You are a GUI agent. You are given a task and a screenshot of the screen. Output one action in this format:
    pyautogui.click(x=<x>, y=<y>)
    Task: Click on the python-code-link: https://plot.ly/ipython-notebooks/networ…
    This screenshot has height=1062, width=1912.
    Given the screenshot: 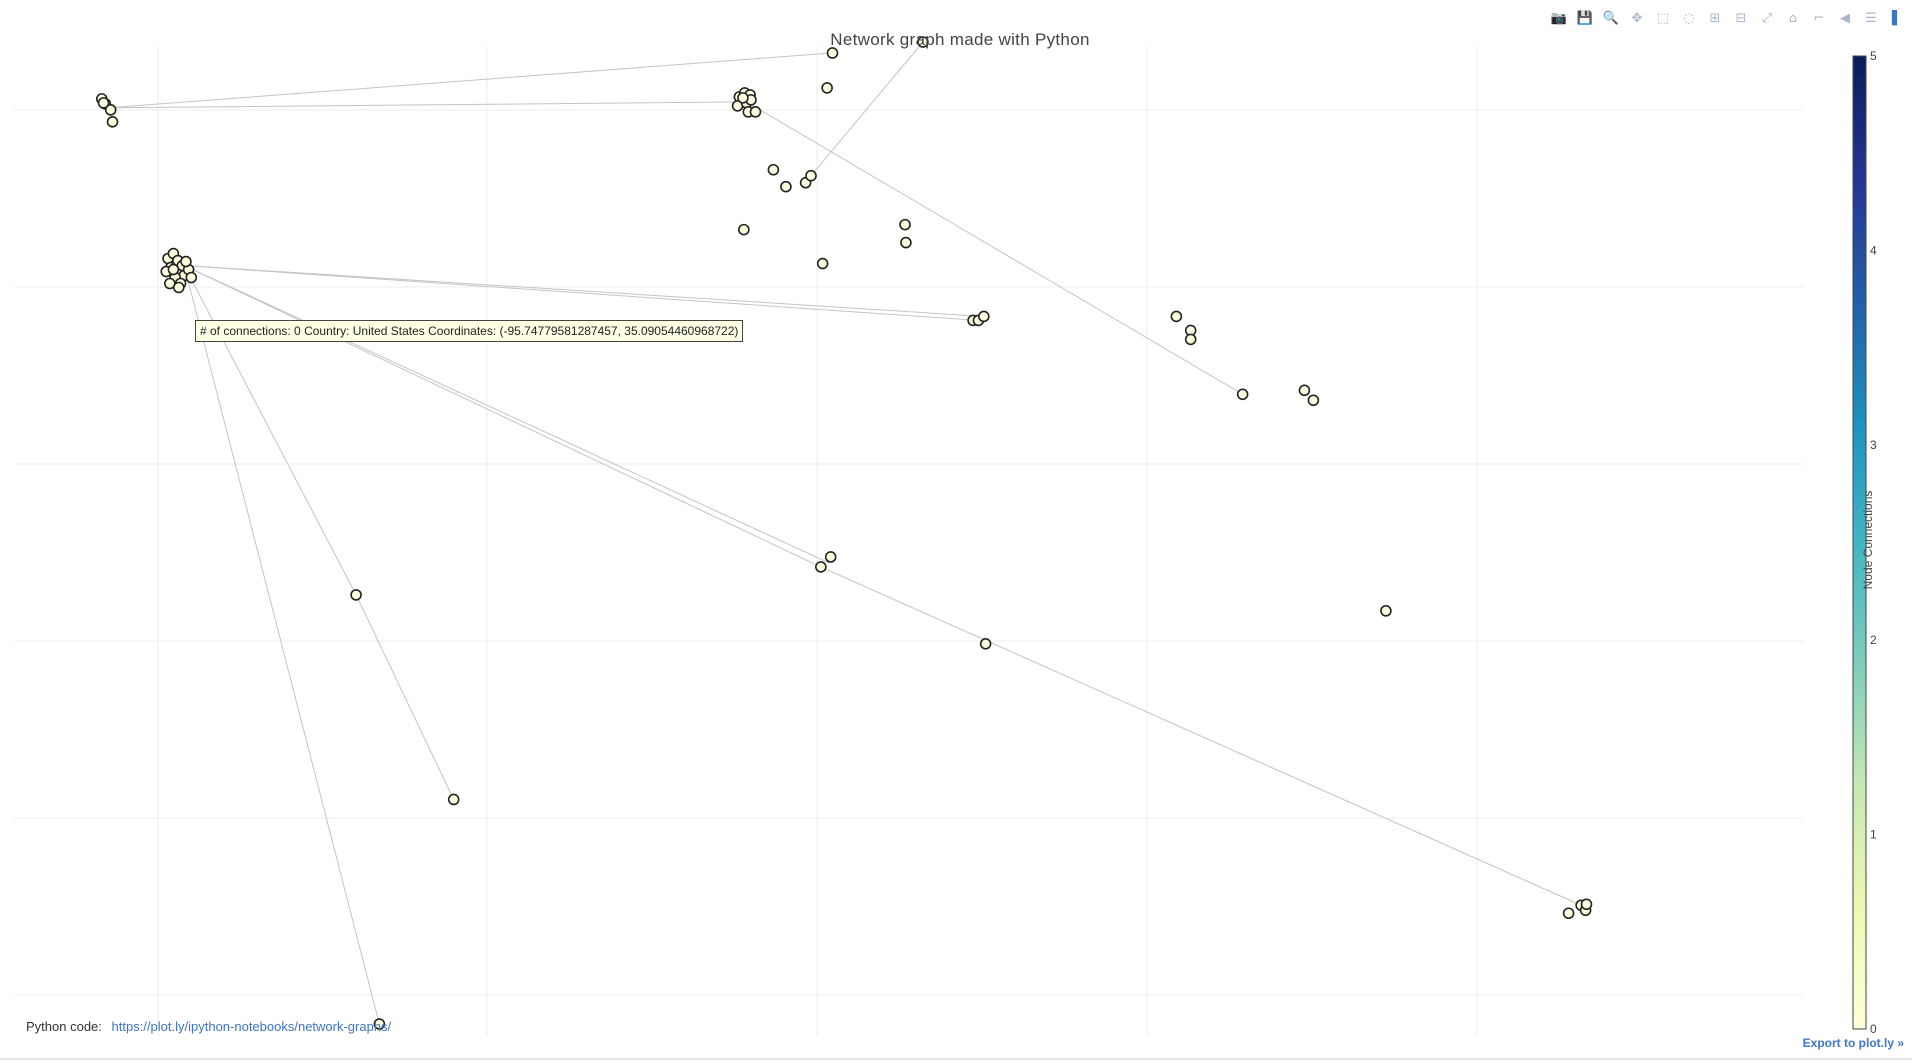 What is the action you would take?
    pyautogui.click(x=251, y=1026)
    